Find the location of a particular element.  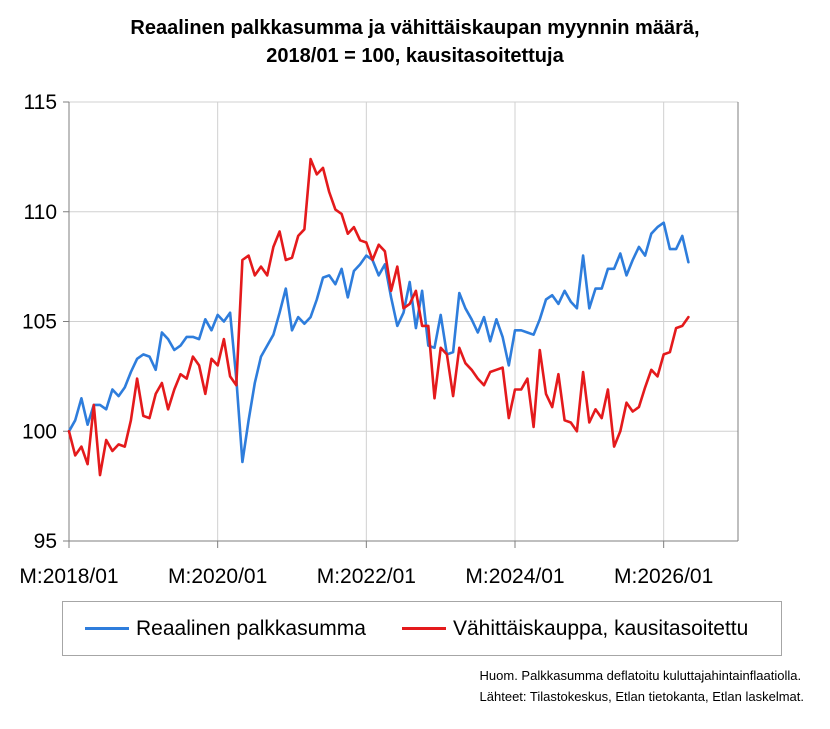

x-tick-label-2020-01: M:2020/01 is located at coordinates (217, 576).